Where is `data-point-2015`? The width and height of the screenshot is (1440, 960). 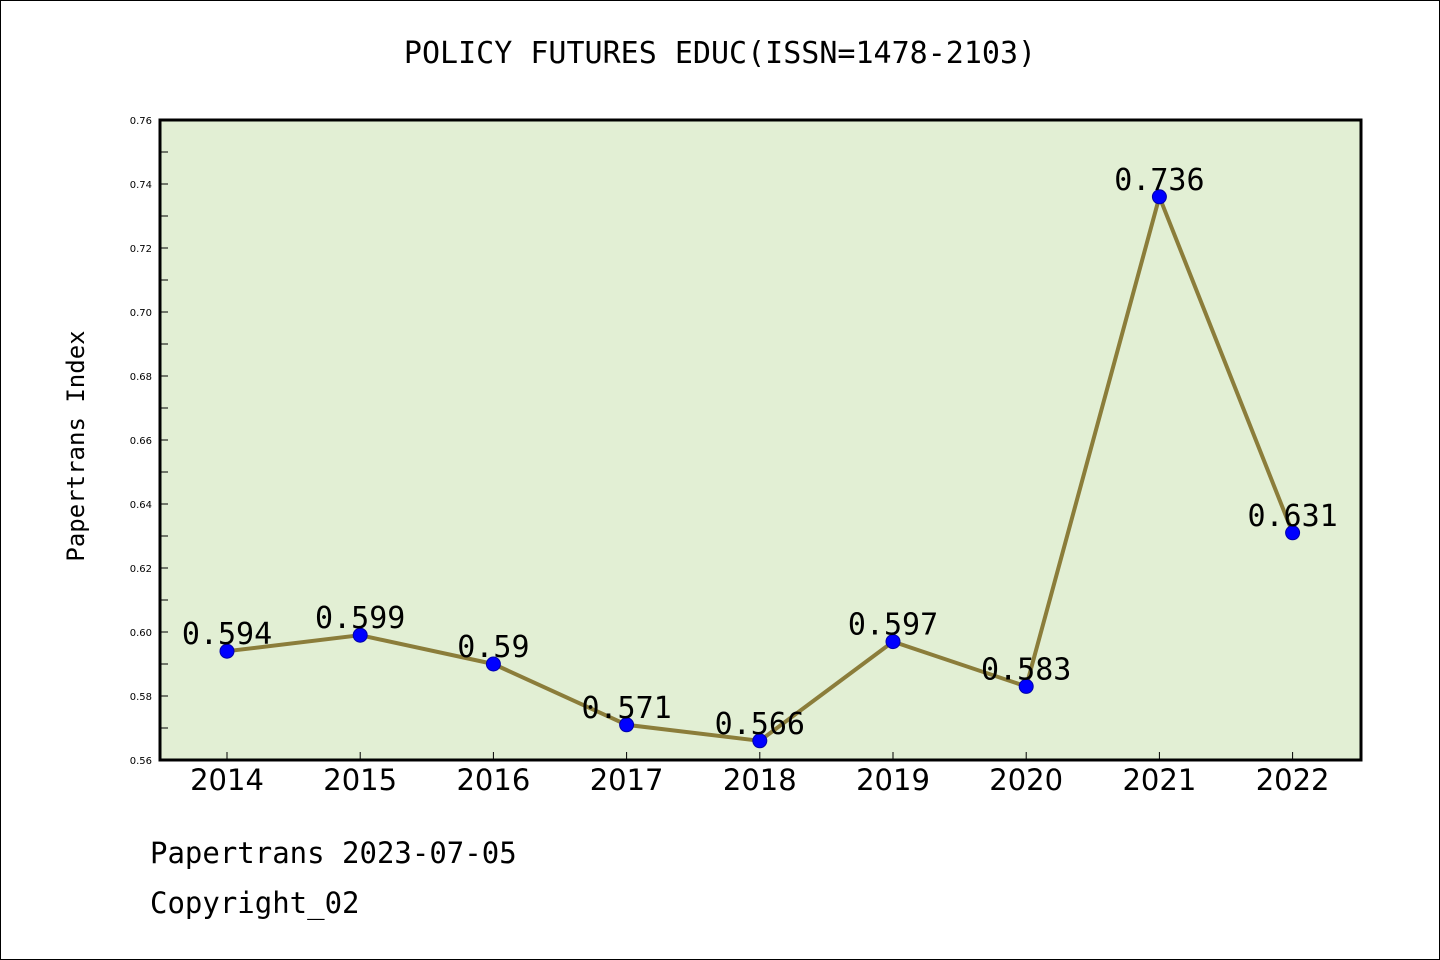 data-point-2015 is located at coordinates (360, 635).